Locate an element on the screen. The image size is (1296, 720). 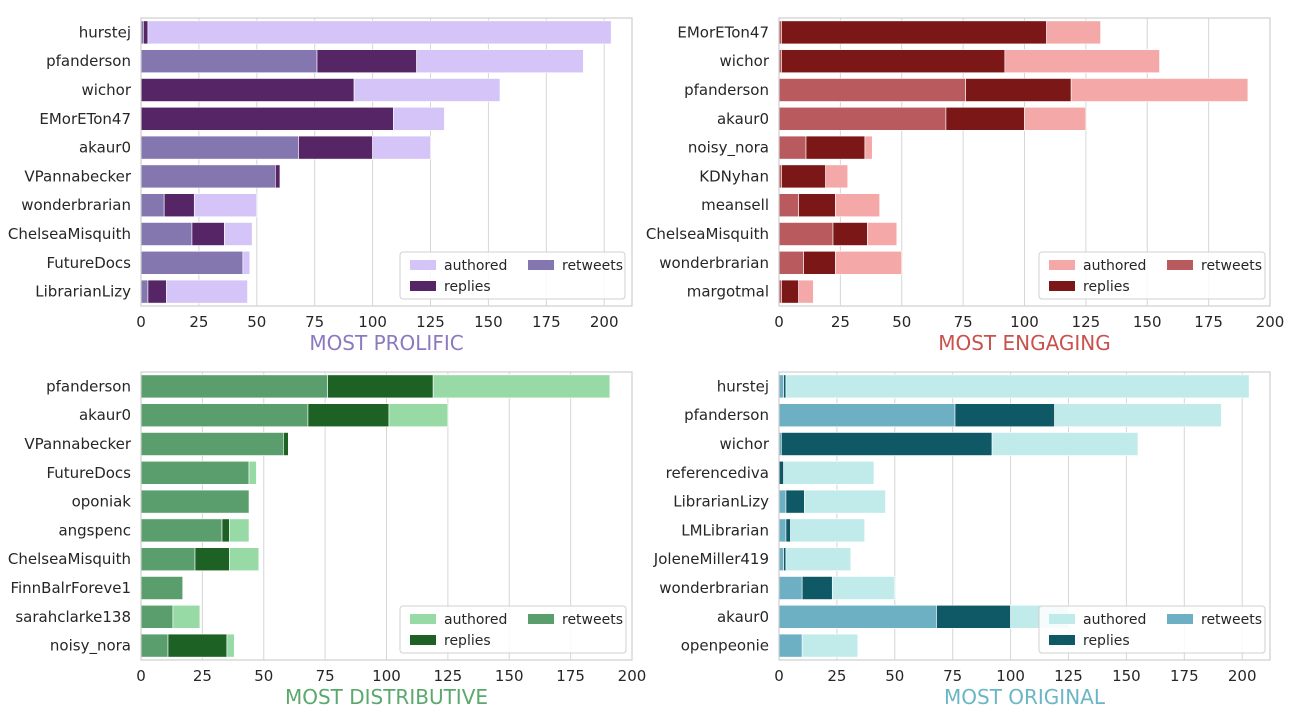
category-label: wonderbrarian is located at coordinates (714, 588).